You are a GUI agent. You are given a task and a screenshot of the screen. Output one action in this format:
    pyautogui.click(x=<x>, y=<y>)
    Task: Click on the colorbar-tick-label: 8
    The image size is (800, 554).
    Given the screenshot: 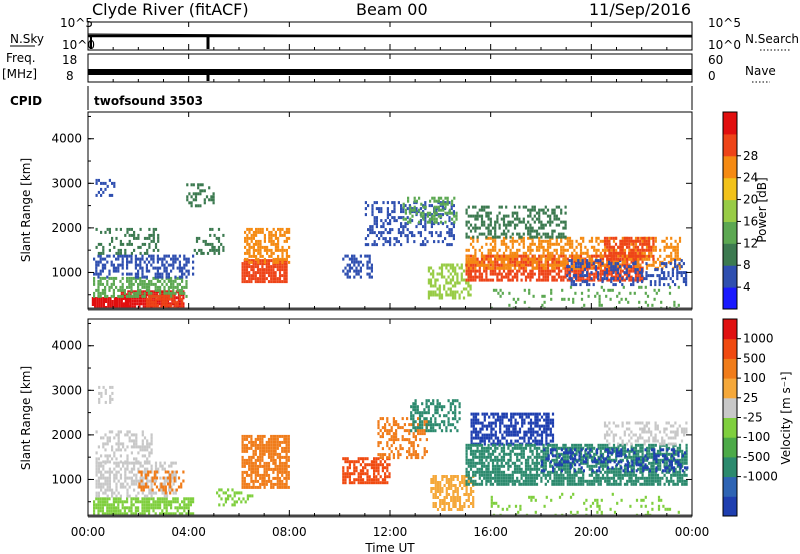 What is the action you would take?
    pyautogui.click(x=747, y=265)
    